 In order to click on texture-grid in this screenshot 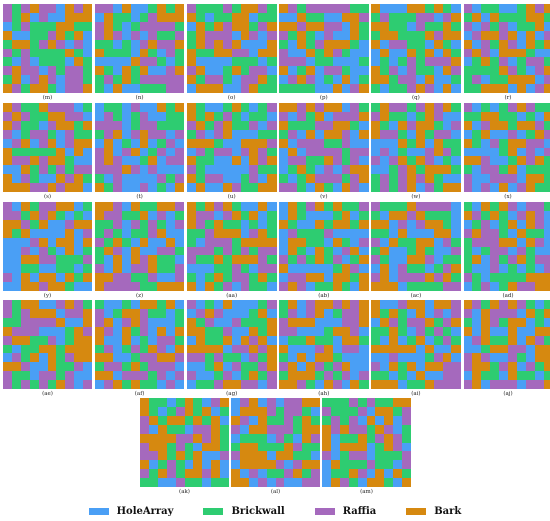, I will do `click(140, 148)`.